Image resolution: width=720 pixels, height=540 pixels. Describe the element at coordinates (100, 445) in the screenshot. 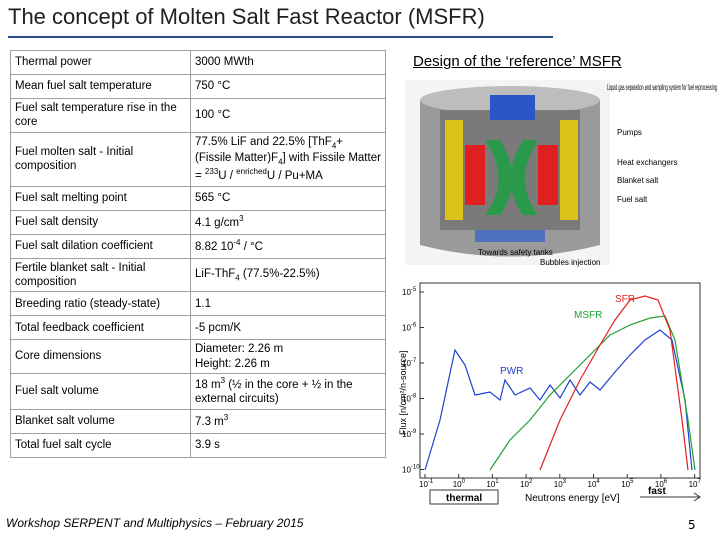

I see `row-label: Total fuel salt cycle` at that location.